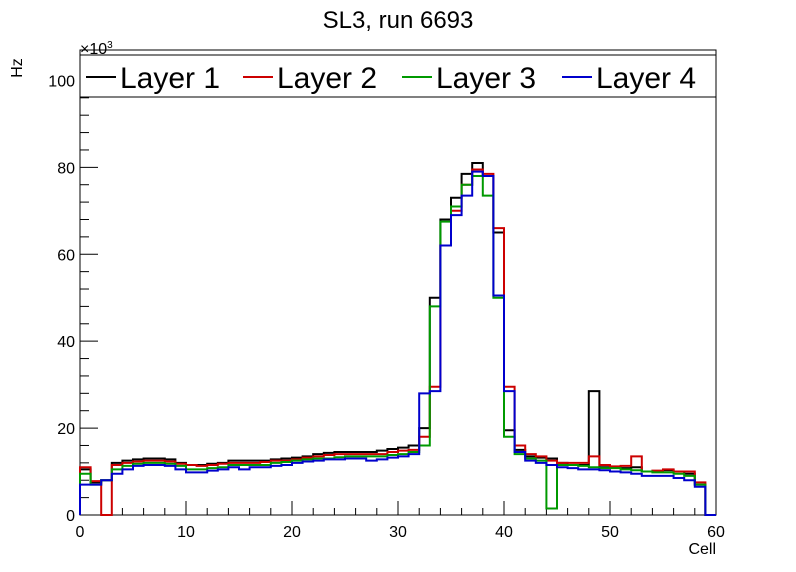  Describe the element at coordinates (66, 168) in the screenshot. I see `y-tick-label: 80` at that location.